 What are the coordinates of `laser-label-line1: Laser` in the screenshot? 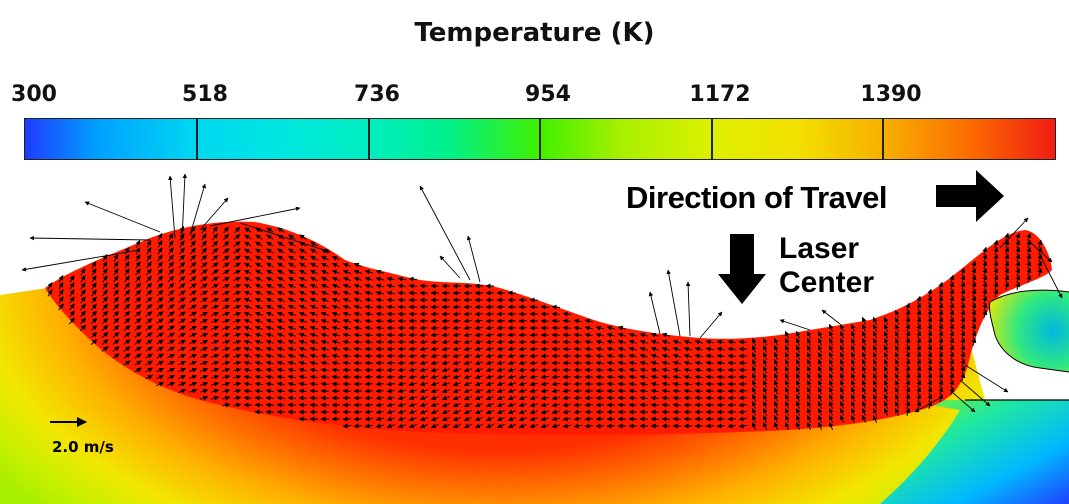 It's located at (819, 248).